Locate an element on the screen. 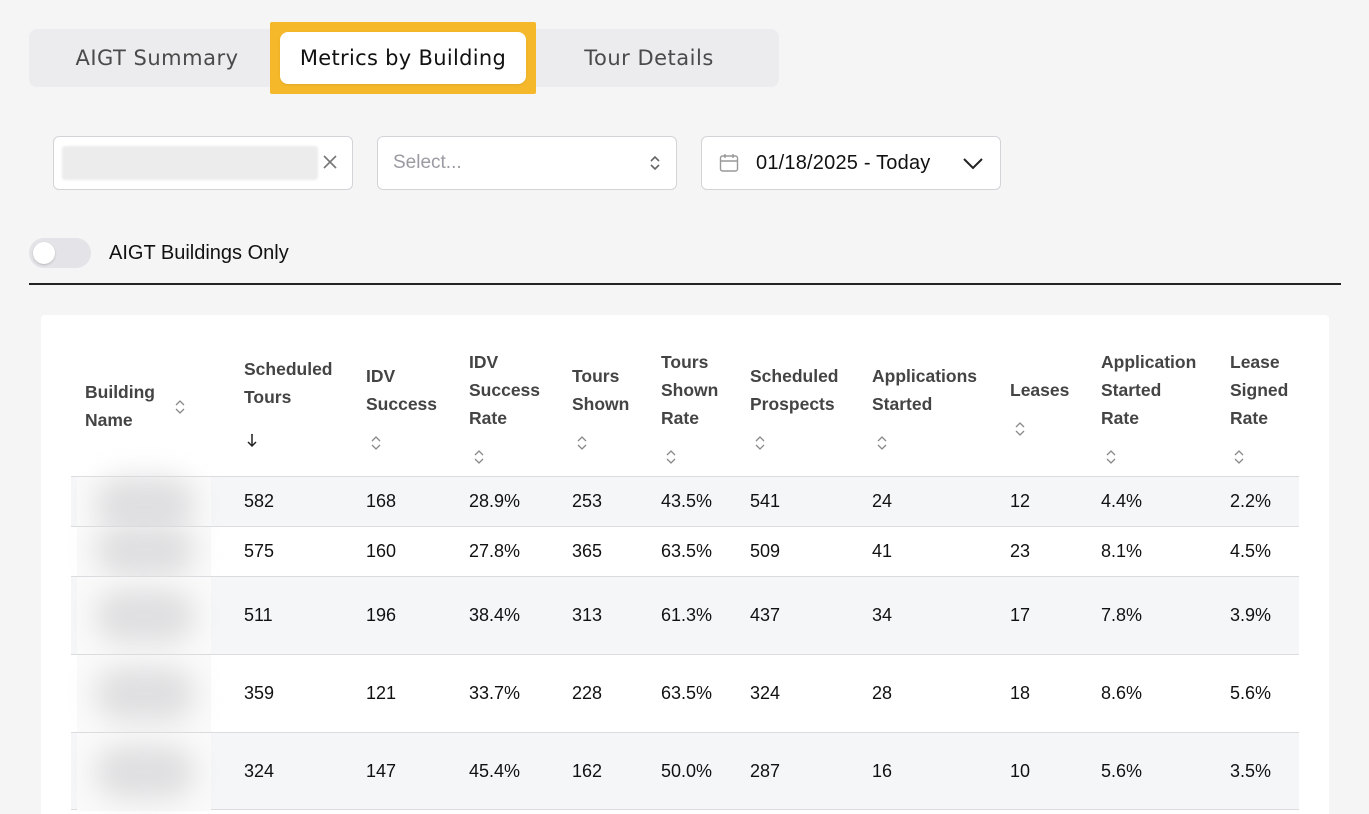 This screenshot has width=1369, height=814. cell-scheduled-prospects: 324 is located at coordinates (765, 693).